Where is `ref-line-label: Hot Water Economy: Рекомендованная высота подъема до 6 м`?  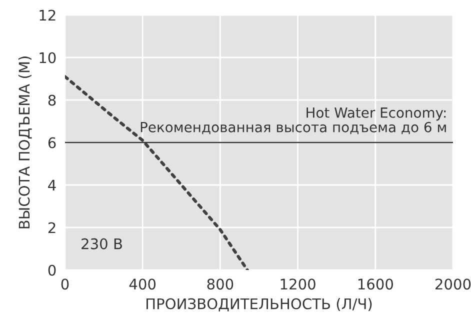 ref-line-label: Hot Water Economy: Рекомендованная высота подъема до 6 м is located at coordinates (293, 121).